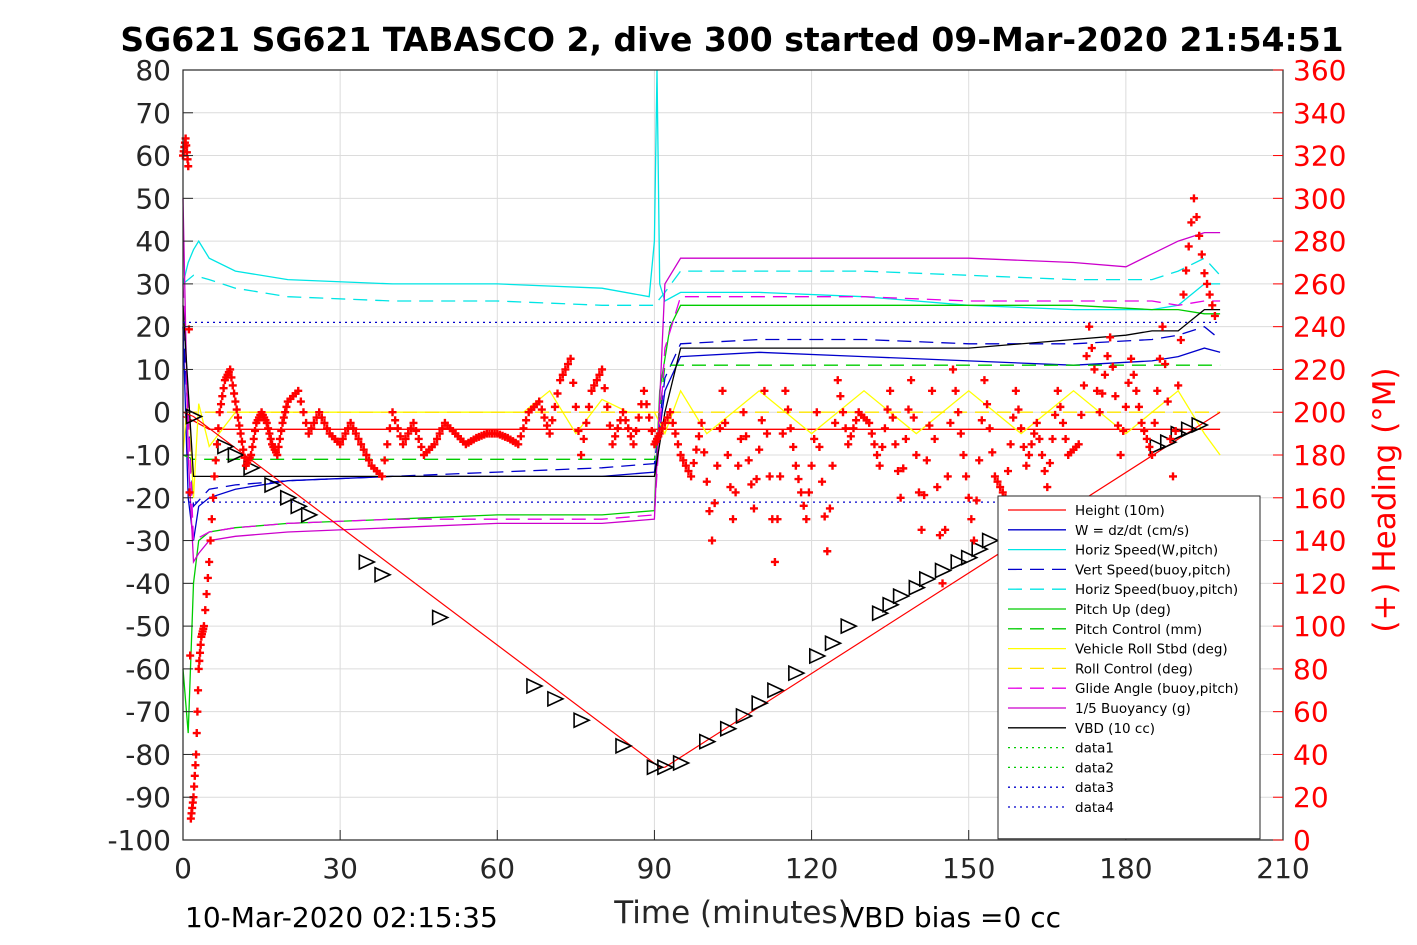  I want to click on x-axis: 0 30 60 90 120 150 180 210, so click(742, 857).